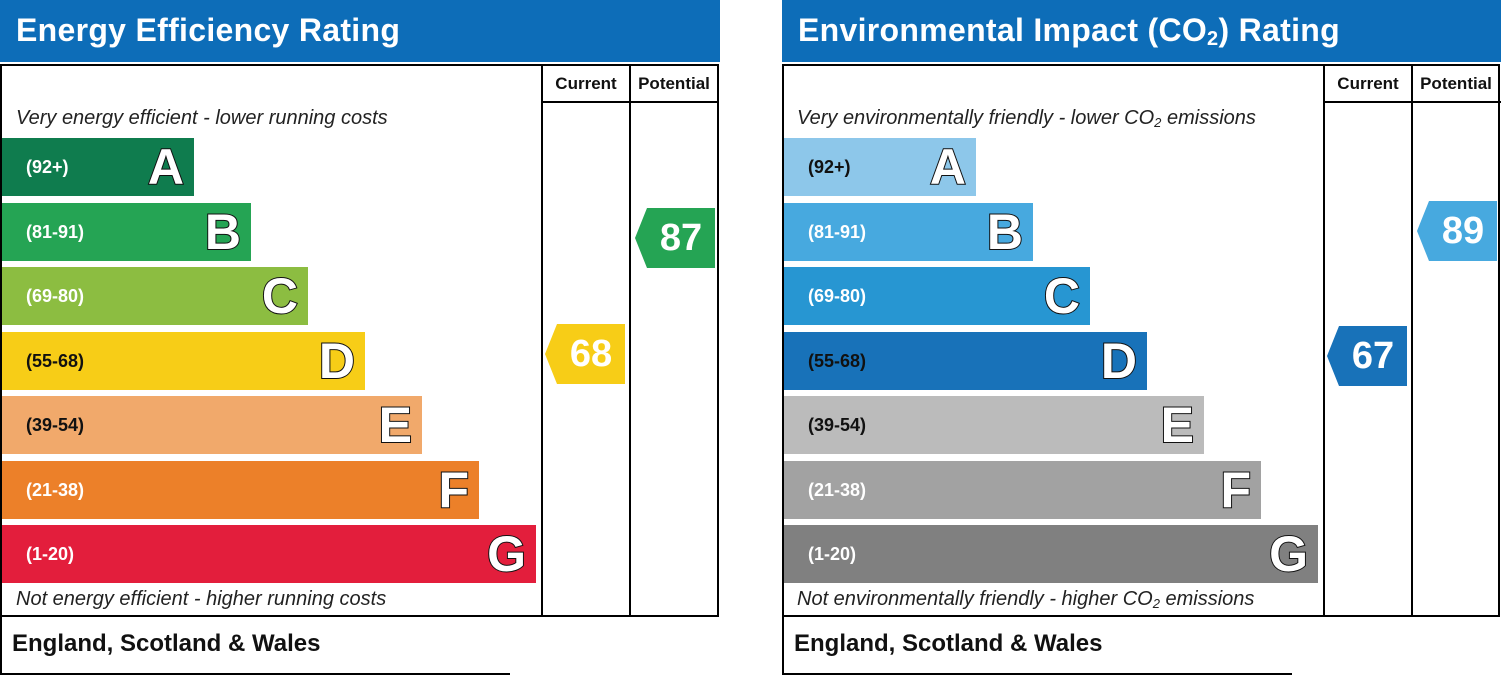 The height and width of the screenshot is (675, 1501). I want to click on energy-title: Energy Efficiency Rating, so click(360, 31).